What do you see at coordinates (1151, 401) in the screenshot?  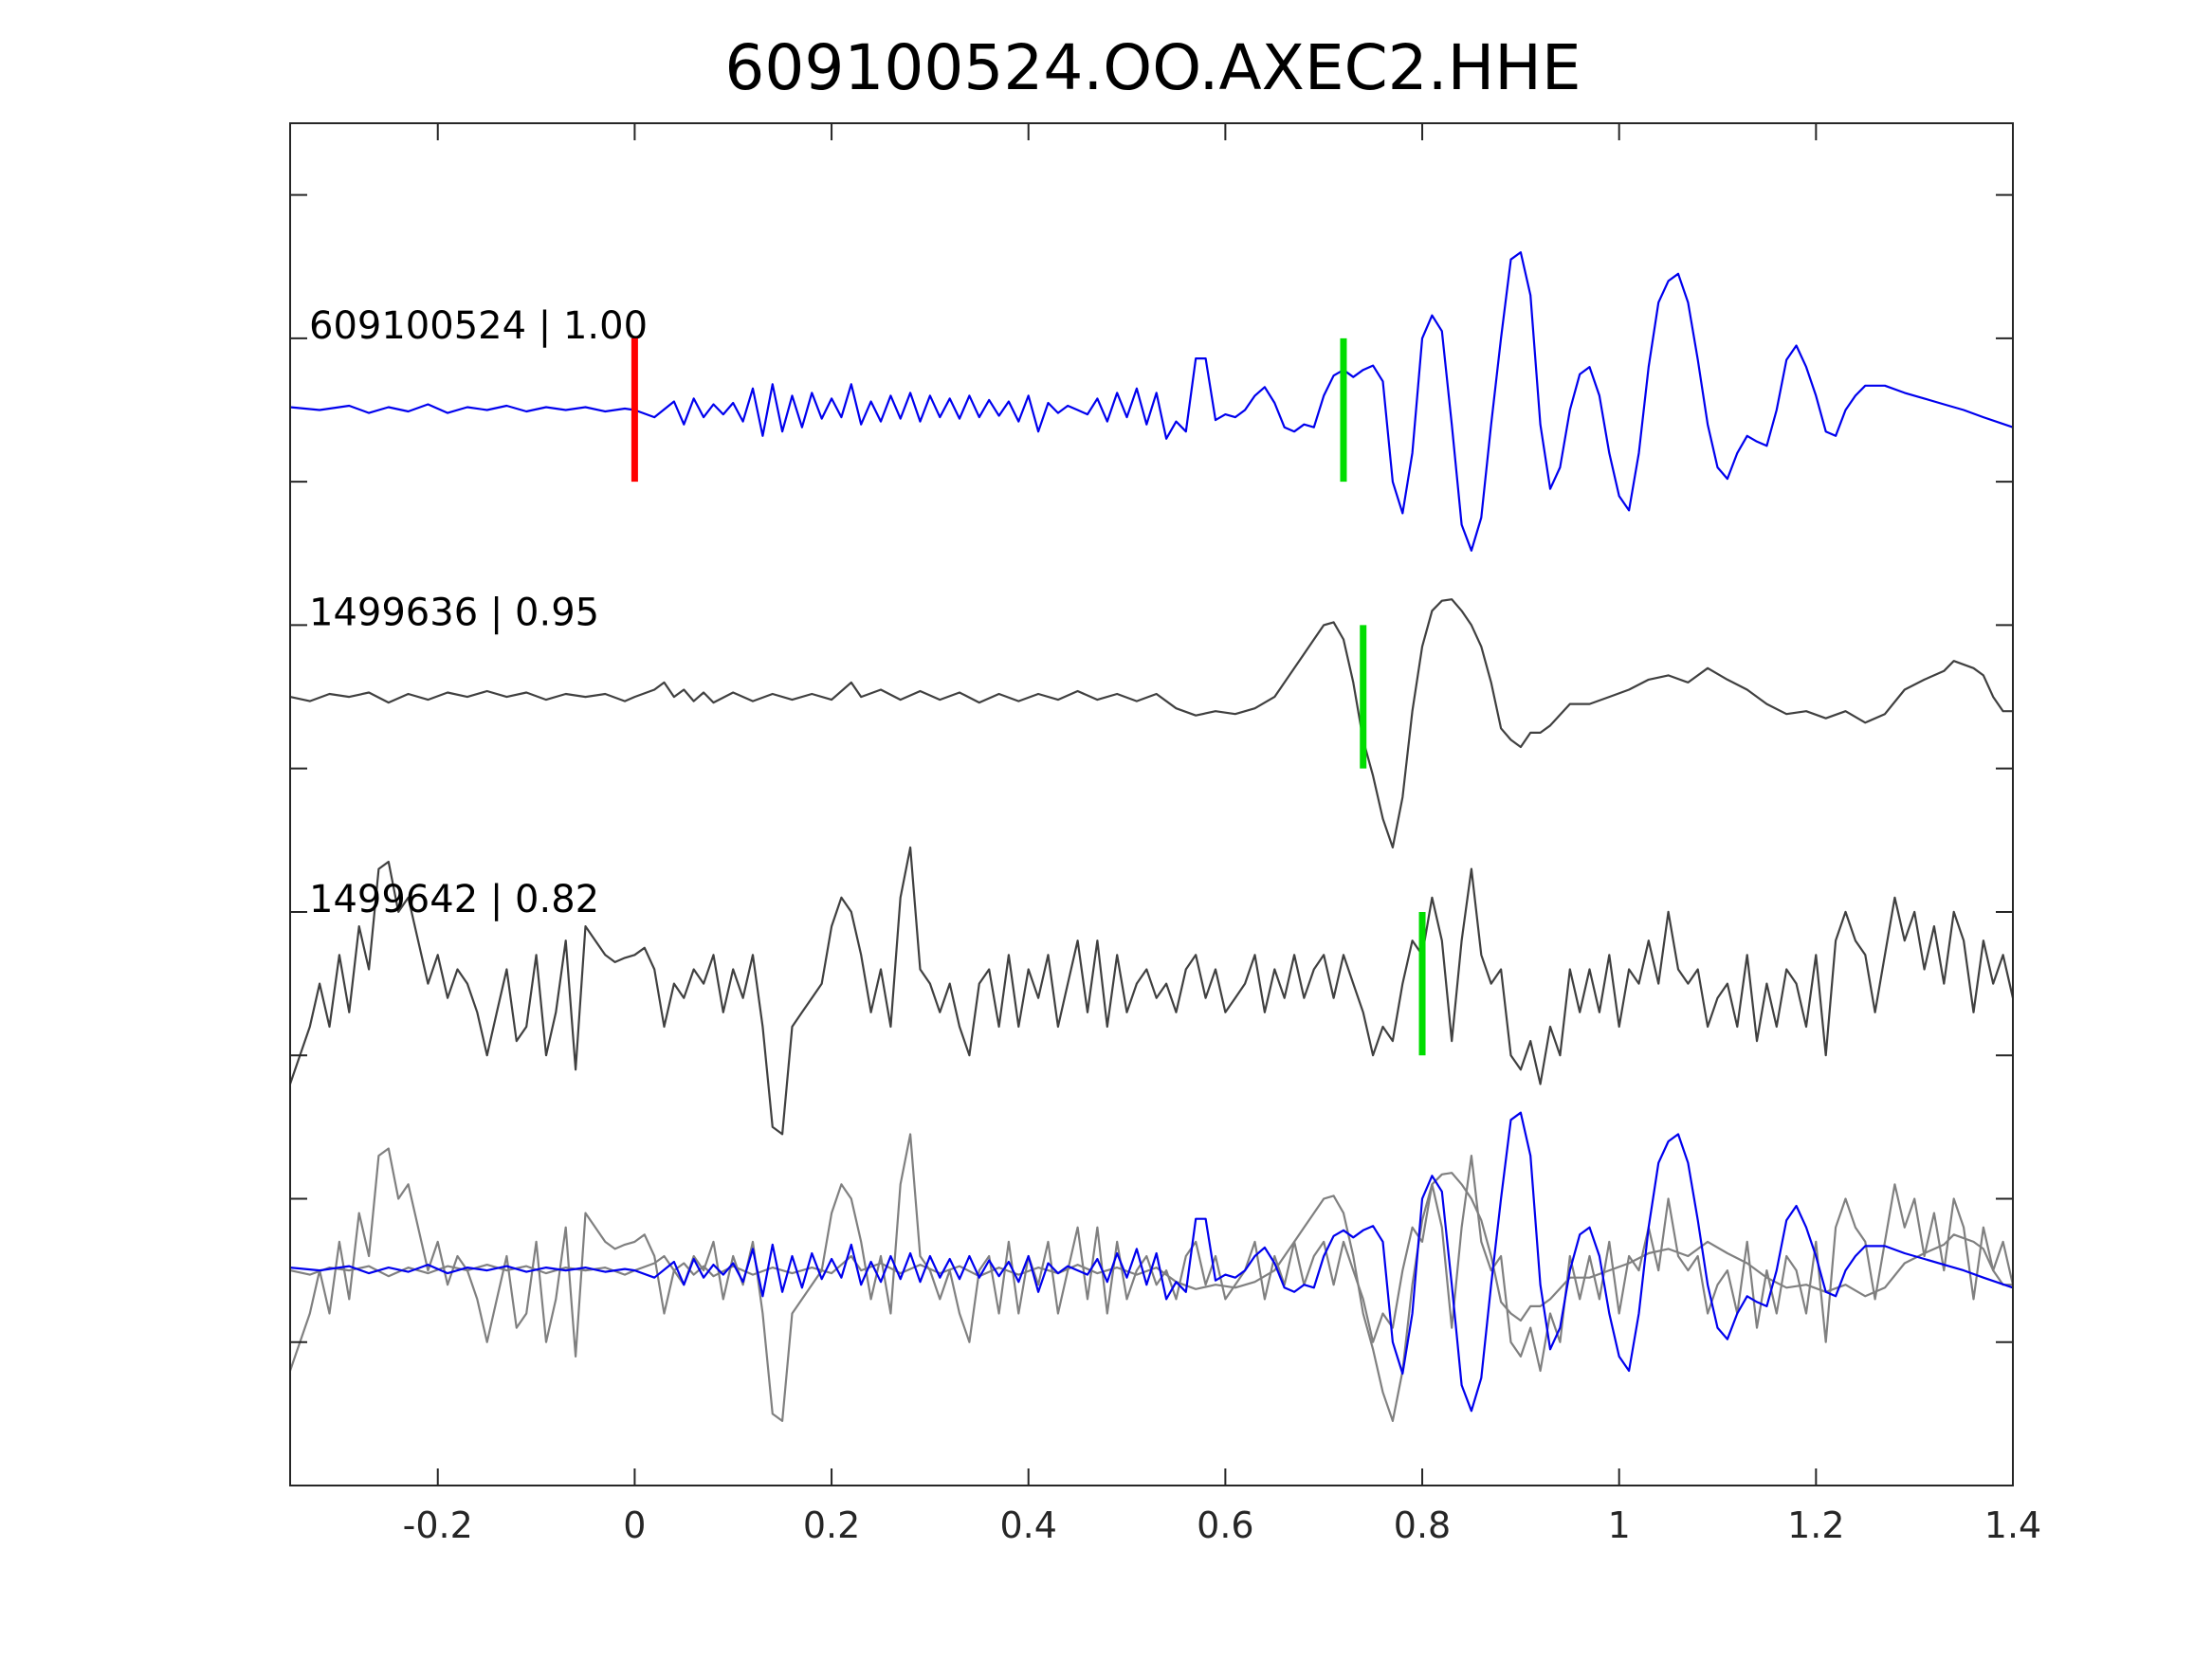 I see `trace-1-line` at bounding box center [1151, 401].